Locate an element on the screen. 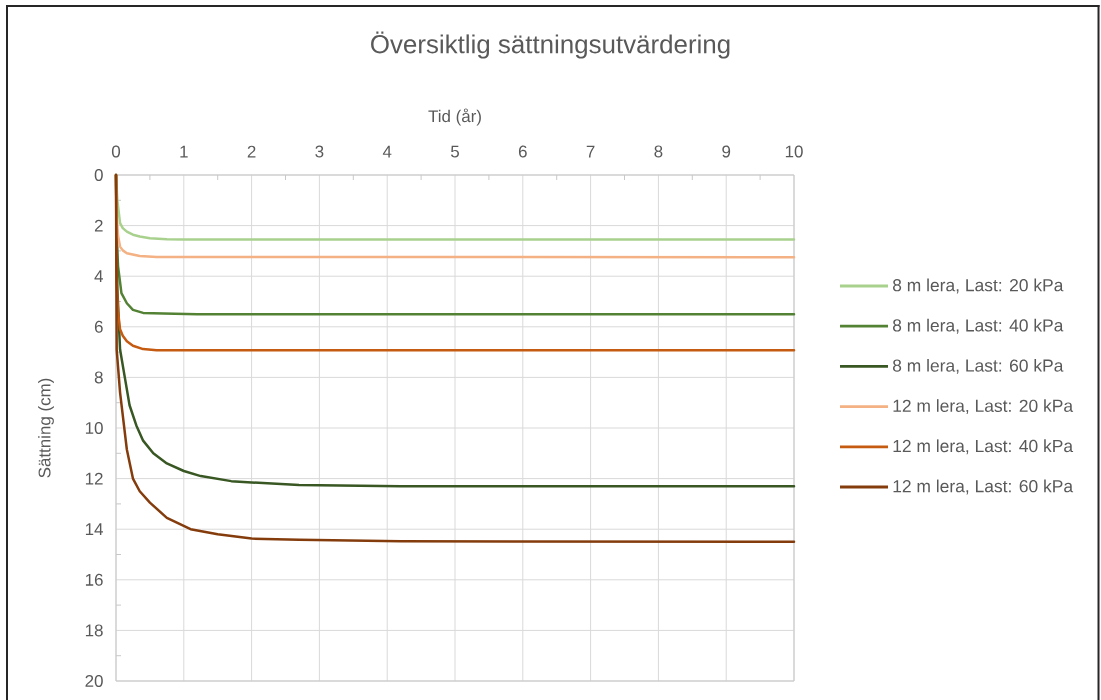 This screenshot has width=1101, height=700. y-tick-label: 18 is located at coordinates (94, 630).